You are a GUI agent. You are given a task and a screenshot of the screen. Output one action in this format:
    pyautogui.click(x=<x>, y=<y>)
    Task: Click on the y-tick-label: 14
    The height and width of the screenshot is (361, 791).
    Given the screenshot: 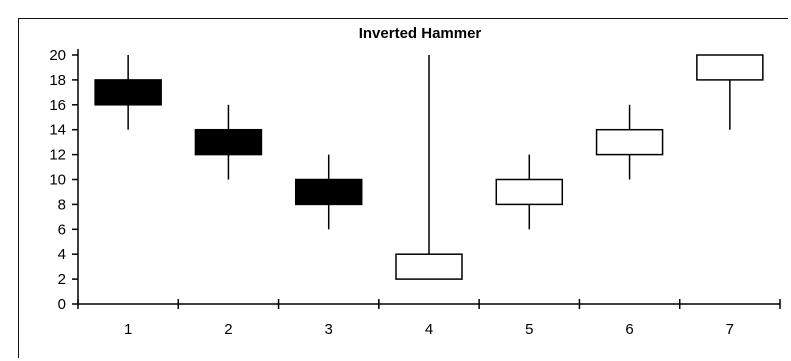 What is the action you would take?
    pyautogui.click(x=57, y=130)
    